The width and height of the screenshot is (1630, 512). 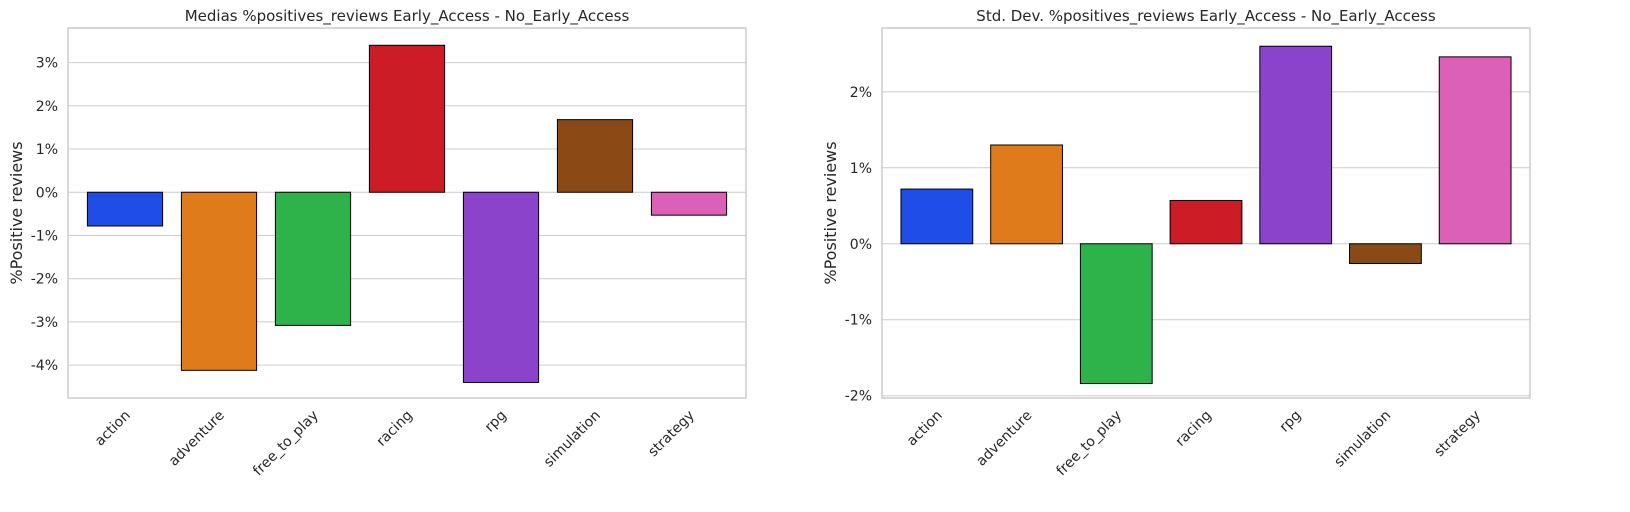 I want to click on y-tick-label: -3%, so click(x=44, y=323).